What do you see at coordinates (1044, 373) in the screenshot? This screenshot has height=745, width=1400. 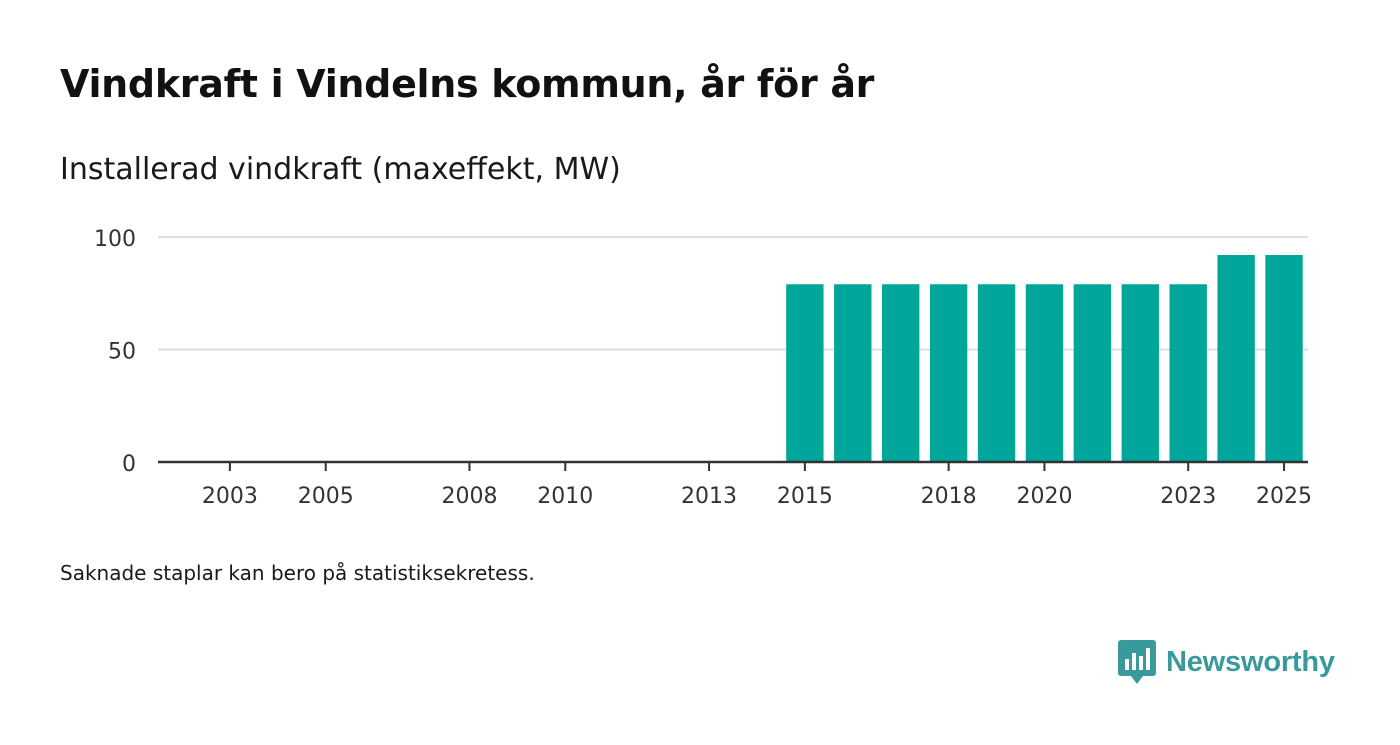 I see `bar-2020` at bounding box center [1044, 373].